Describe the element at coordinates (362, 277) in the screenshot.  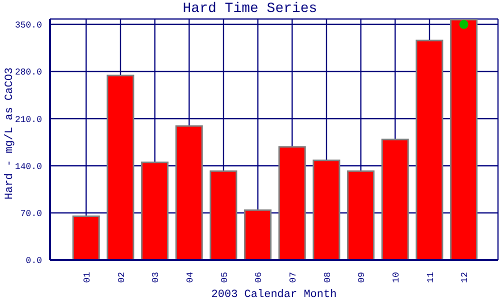
I see `x-tick-label: 09` at that location.